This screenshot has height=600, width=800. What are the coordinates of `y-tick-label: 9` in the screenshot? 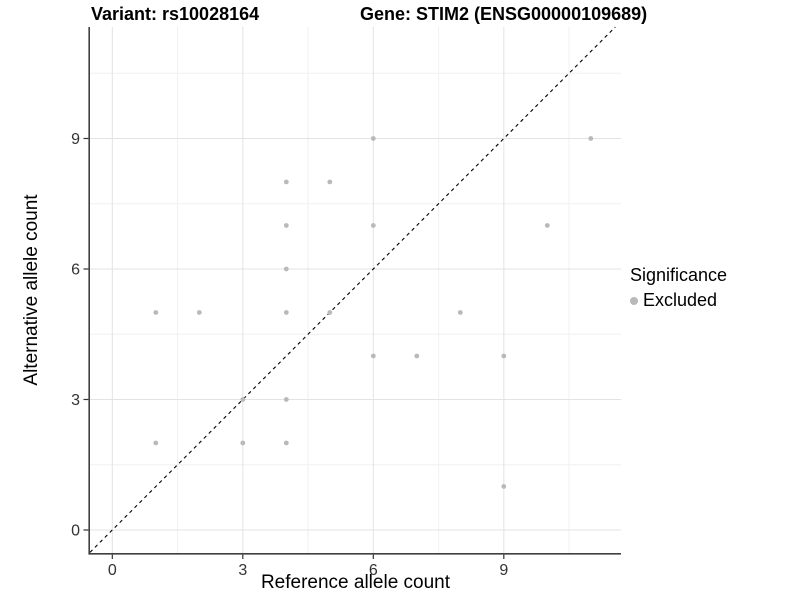 It's located at (75, 139).